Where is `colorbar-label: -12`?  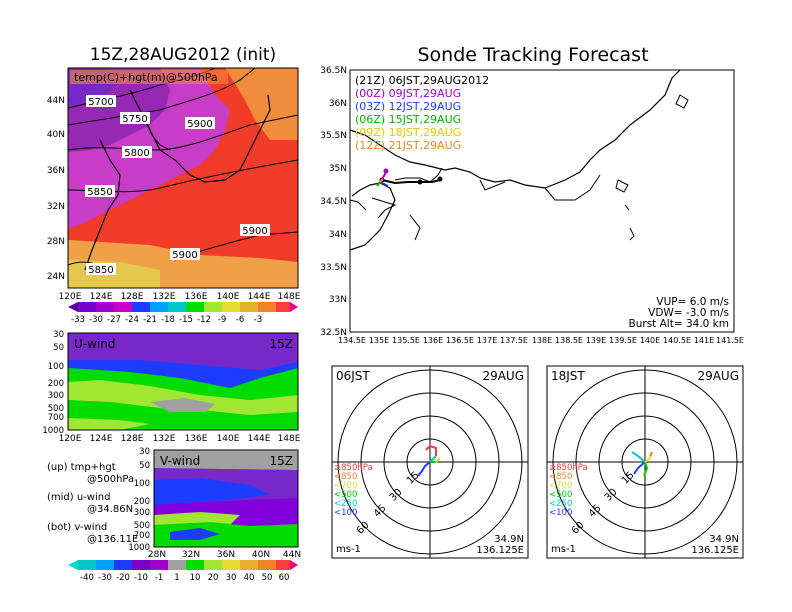
colorbar-label: -12 is located at coordinates (204, 320).